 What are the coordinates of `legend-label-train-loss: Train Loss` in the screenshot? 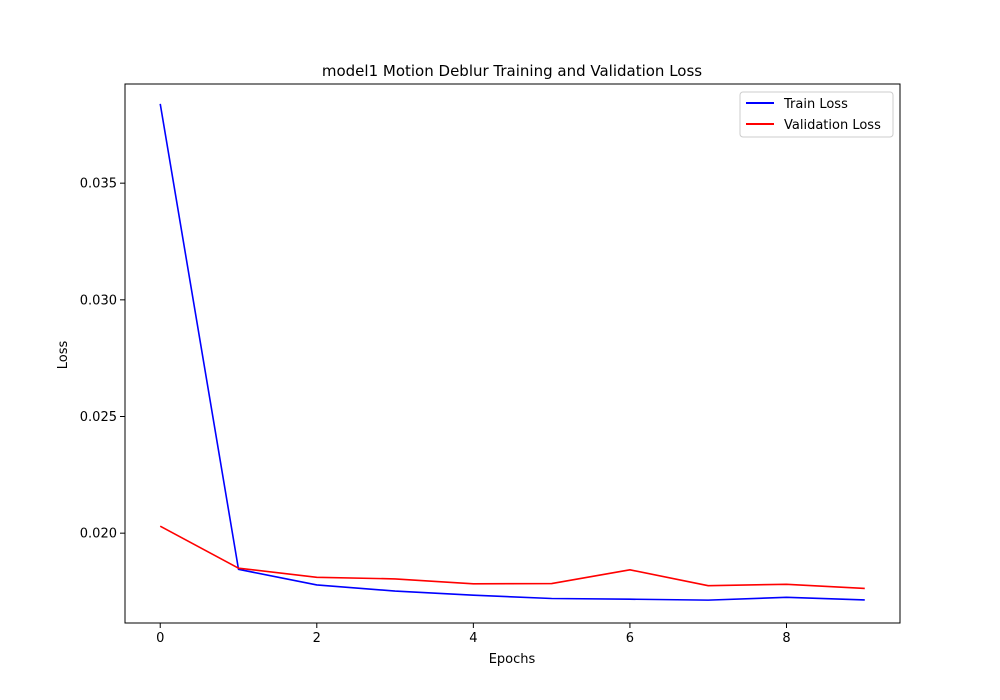 It's located at (815, 104).